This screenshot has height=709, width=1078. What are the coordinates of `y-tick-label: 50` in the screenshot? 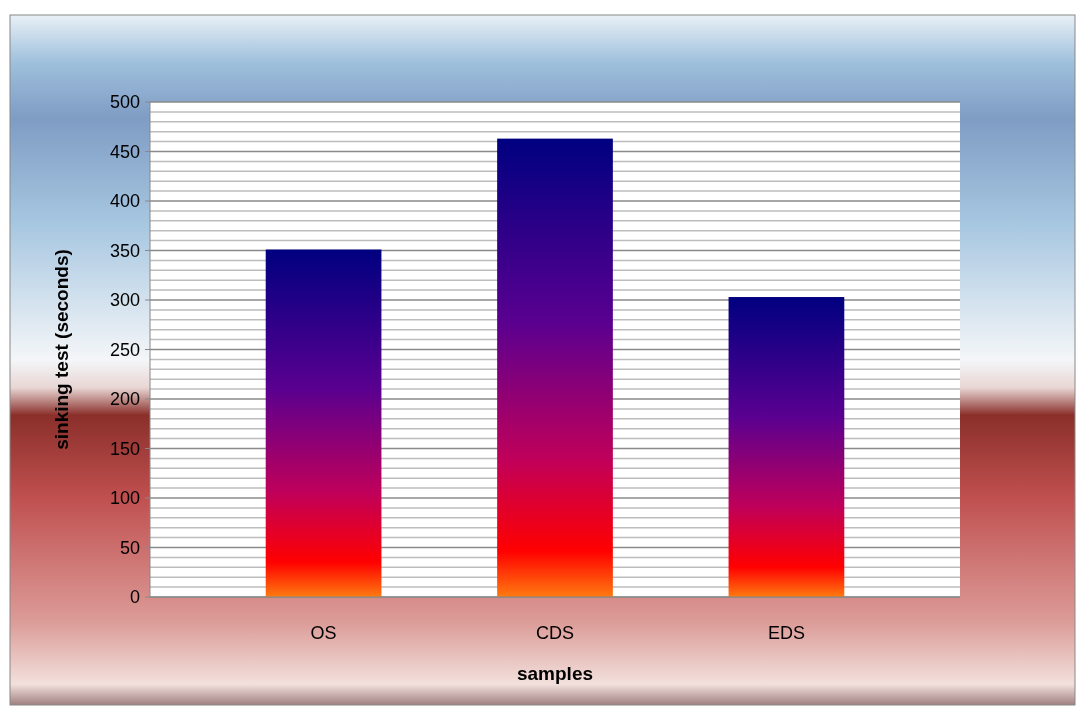 It's located at (129, 547).